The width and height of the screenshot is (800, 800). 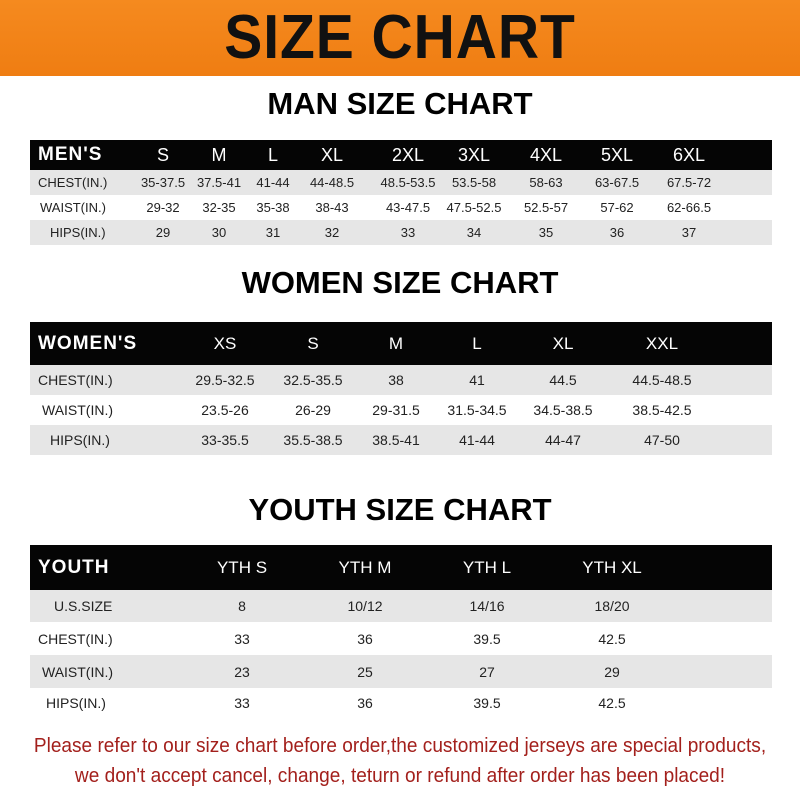 What do you see at coordinates (332, 232) in the screenshot?
I see `table-cell: 32` at bounding box center [332, 232].